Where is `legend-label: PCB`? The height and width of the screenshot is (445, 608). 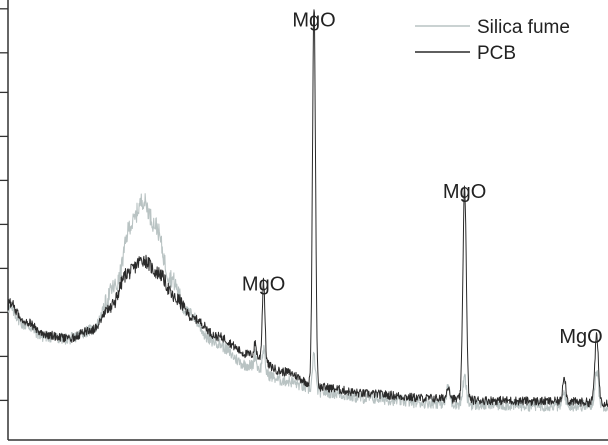
legend-label: PCB is located at coordinates (496, 53).